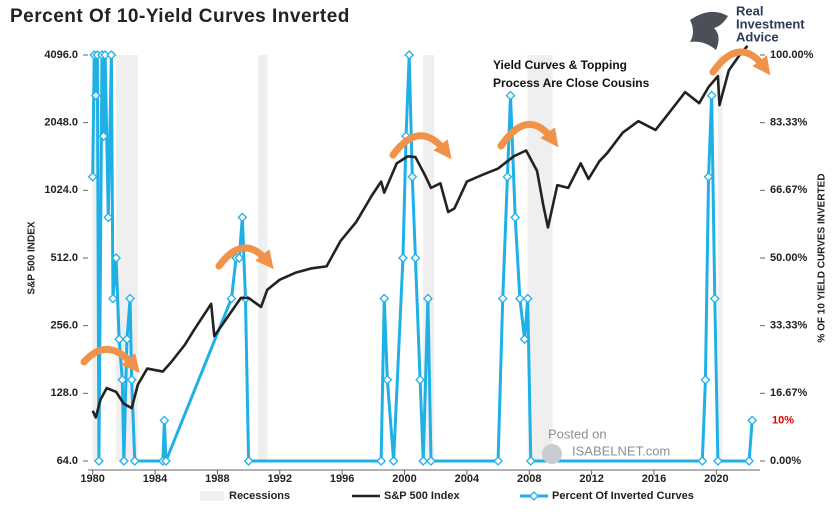  What do you see at coordinates (789, 123) in the screenshot?
I see `y2-tick-label: 83.33%` at bounding box center [789, 123].